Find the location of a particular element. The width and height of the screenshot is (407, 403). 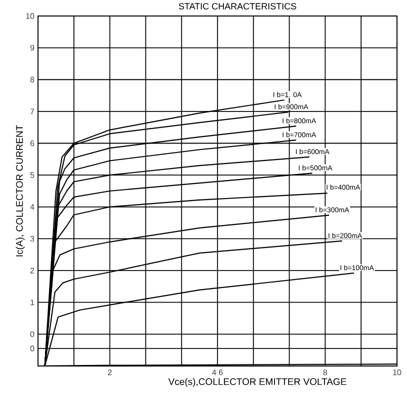

y-tick-label: 2 is located at coordinates (32, 271).